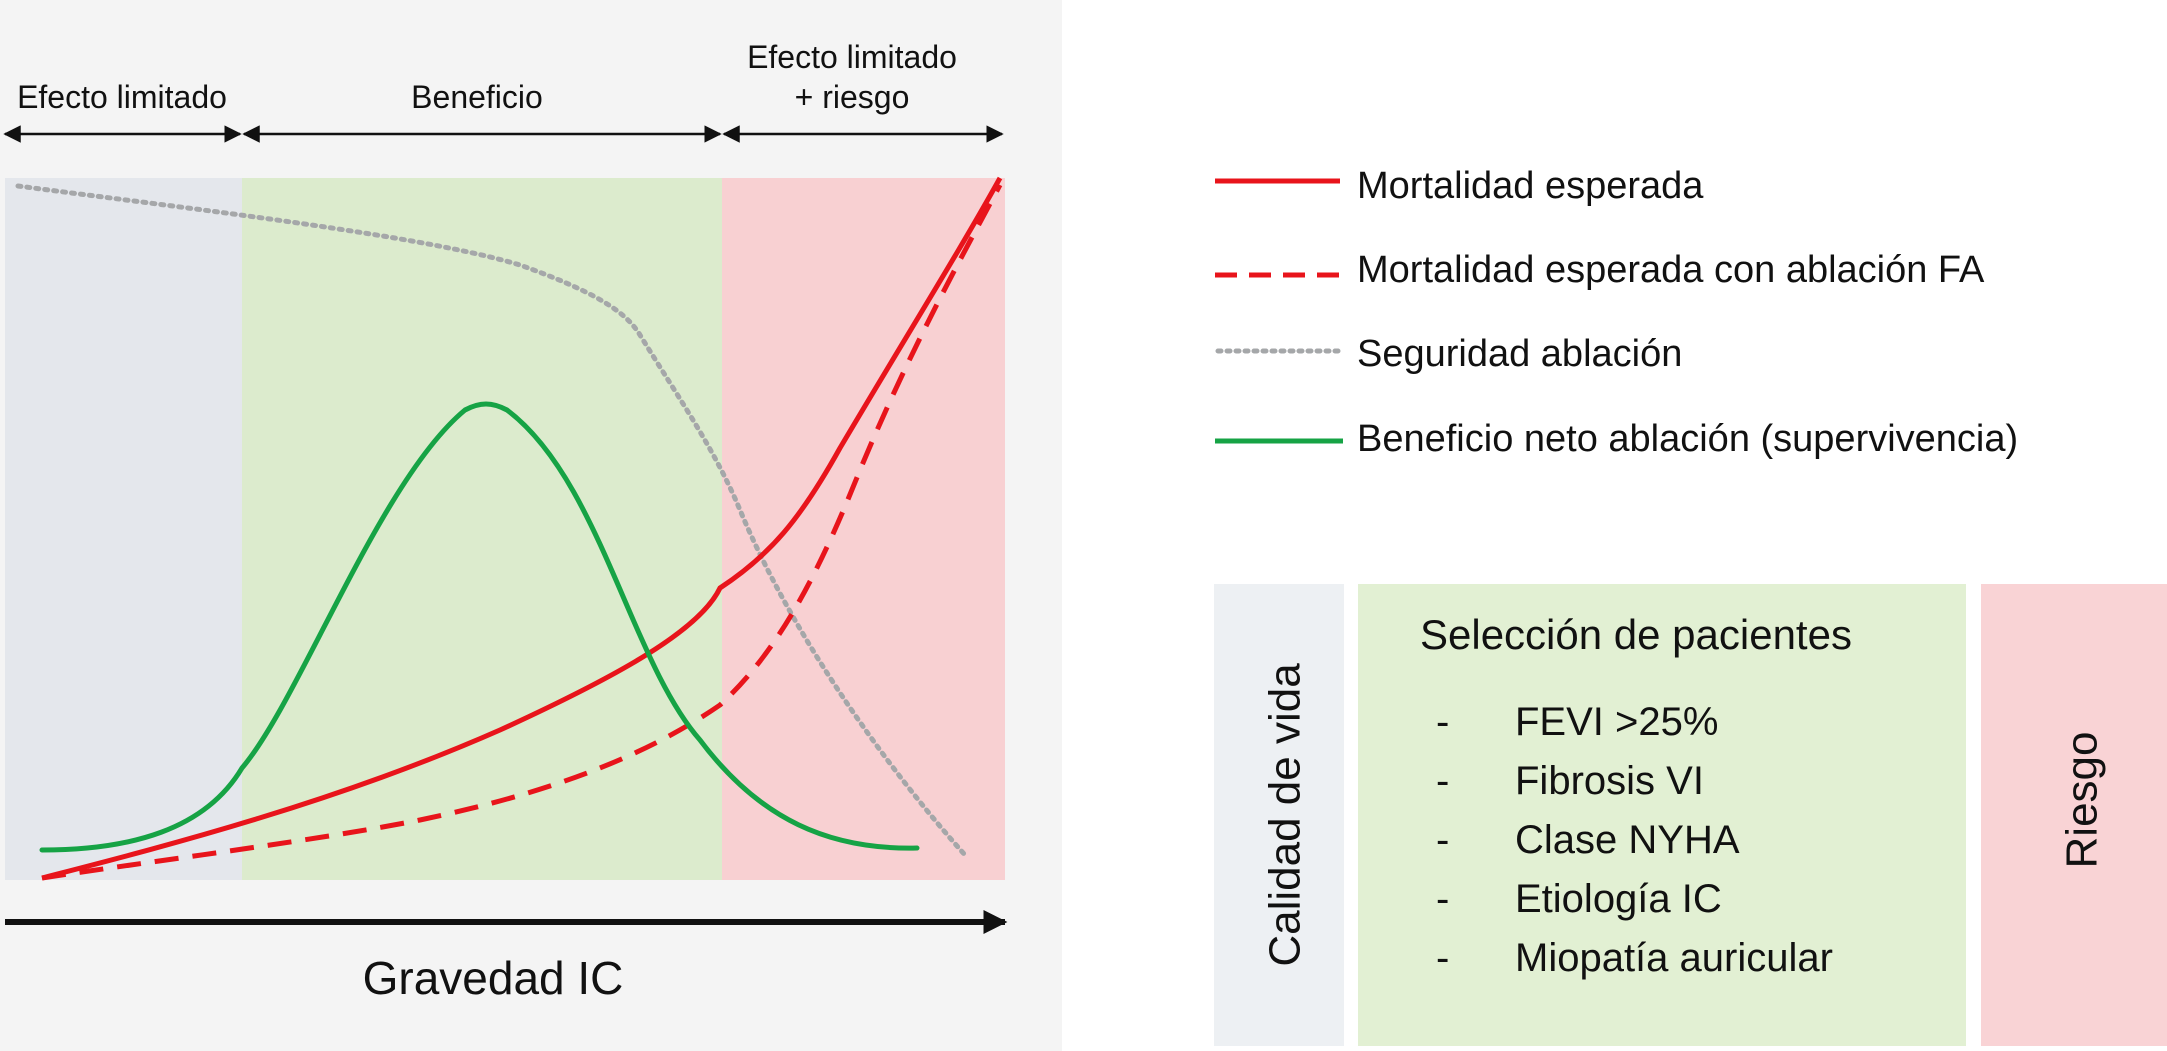 The height and width of the screenshot is (1051, 2167). Describe the element at coordinates (1636, 634) in the screenshot. I see `box-seleccion-title: Selección de pacientes` at that location.